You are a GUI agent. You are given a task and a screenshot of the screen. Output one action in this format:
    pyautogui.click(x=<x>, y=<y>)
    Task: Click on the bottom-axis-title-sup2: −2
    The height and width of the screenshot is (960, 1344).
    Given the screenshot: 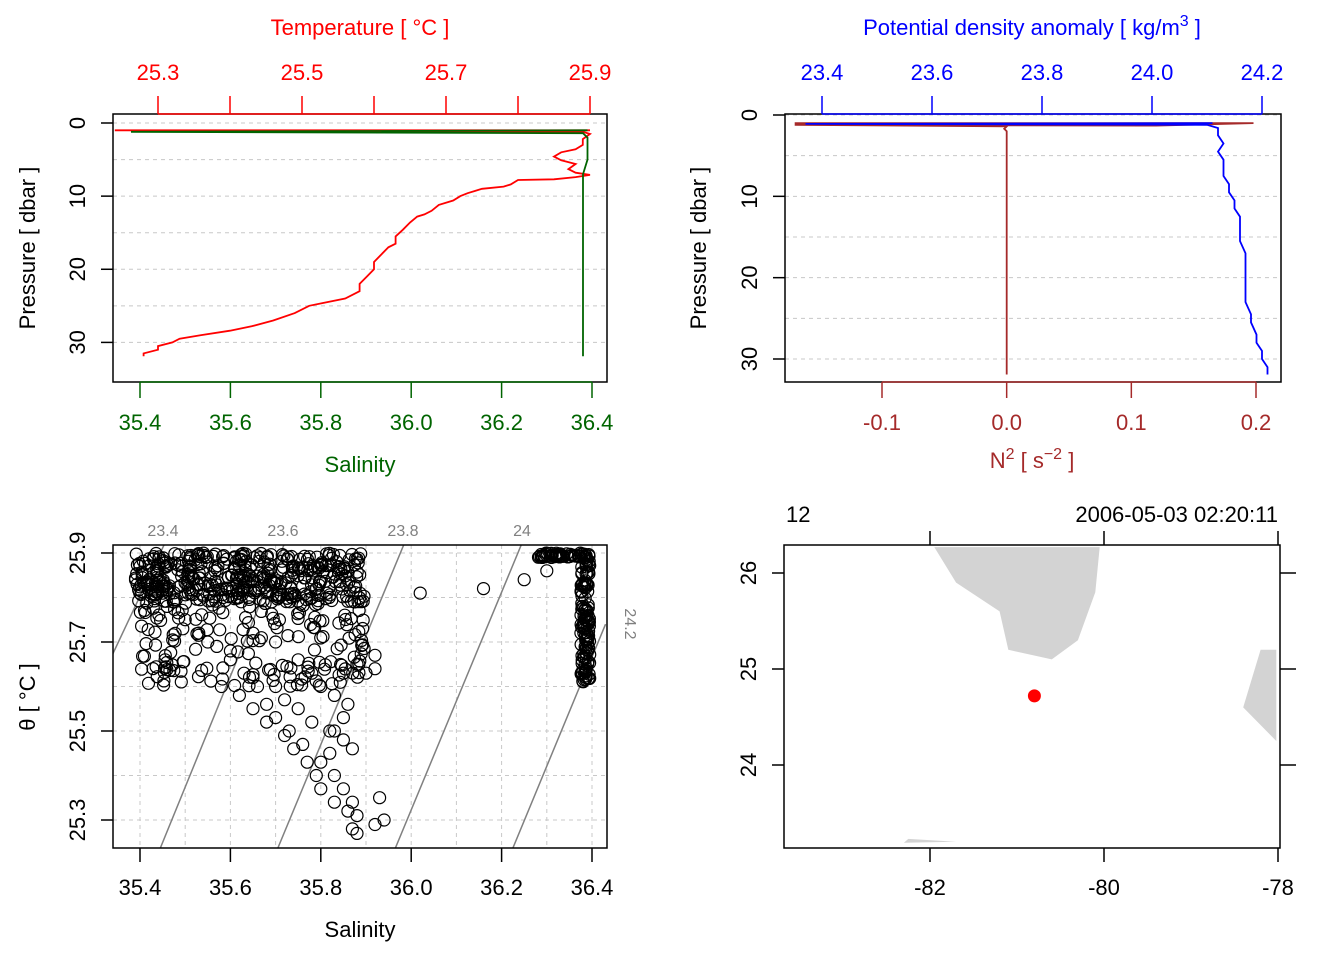 What is the action you would take?
    pyautogui.click(x=1053, y=454)
    